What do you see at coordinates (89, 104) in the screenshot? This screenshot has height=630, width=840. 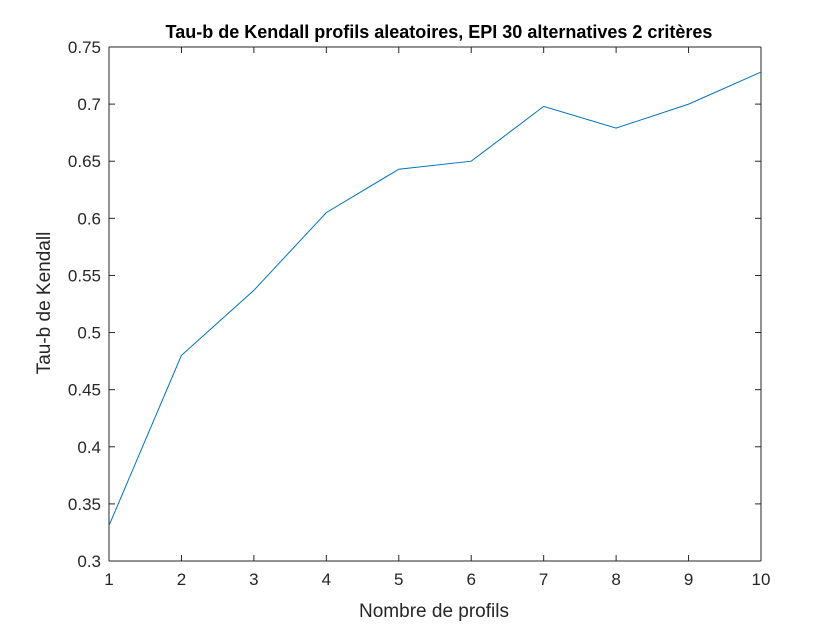 I see `y-tick-label: 0.7` at bounding box center [89, 104].